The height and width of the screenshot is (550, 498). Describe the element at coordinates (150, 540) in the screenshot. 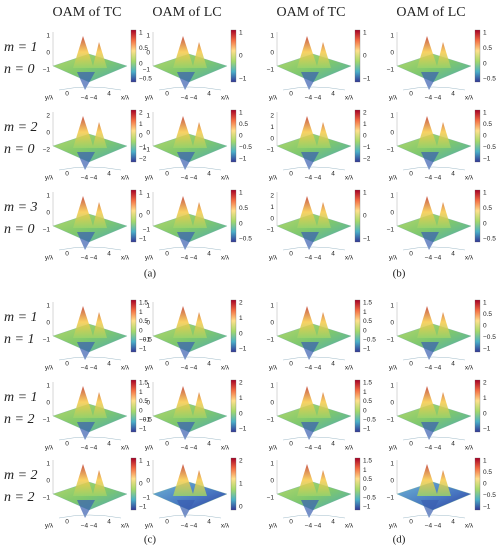

I see `panel-label: (c)` at that location.